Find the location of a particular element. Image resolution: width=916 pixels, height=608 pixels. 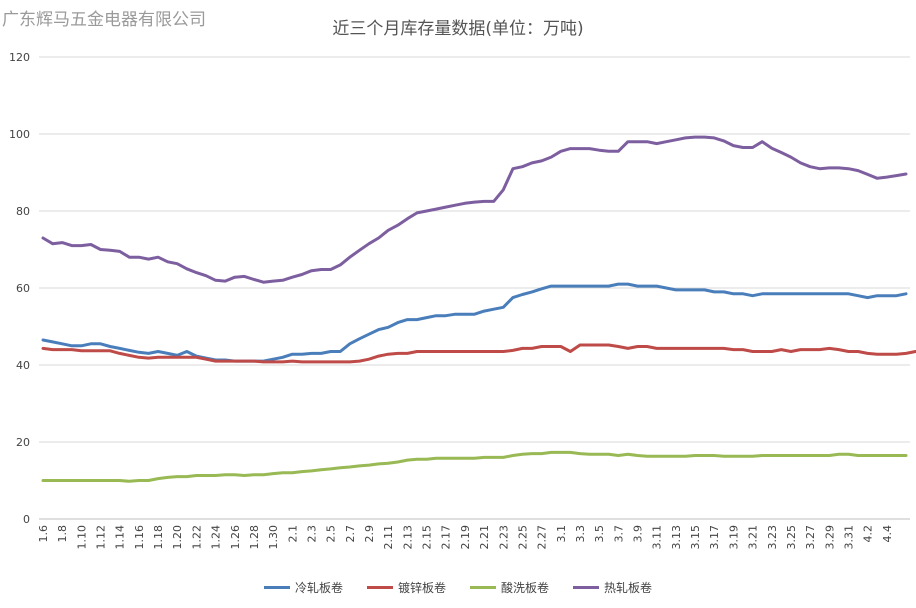

x-tick-label: 2.3 is located at coordinates (311, 534).